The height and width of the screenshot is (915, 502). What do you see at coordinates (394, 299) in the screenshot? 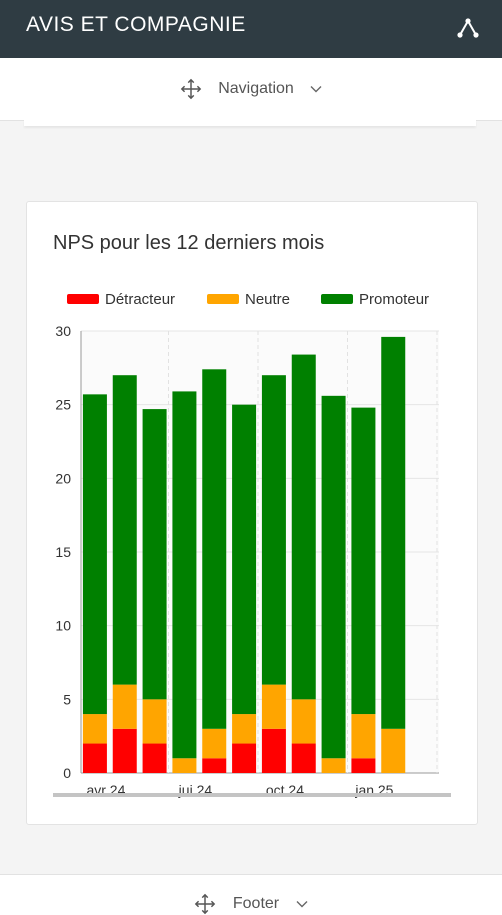
I see `legend-label: Promoteur` at bounding box center [394, 299].